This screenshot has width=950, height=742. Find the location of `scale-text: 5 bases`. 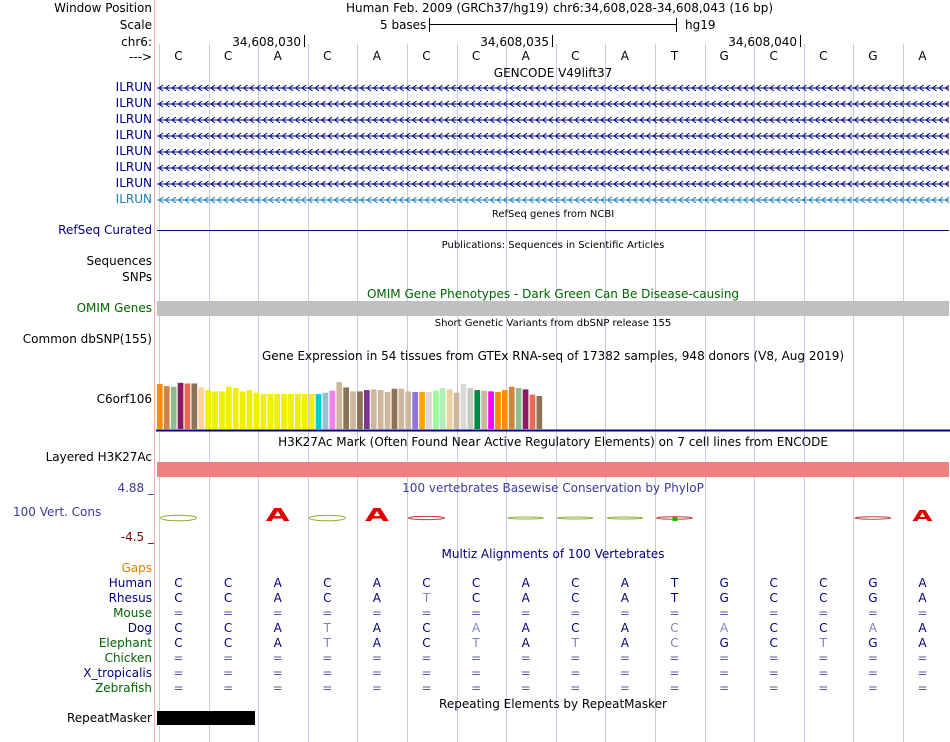

scale-text: 5 bases is located at coordinates (403, 25).